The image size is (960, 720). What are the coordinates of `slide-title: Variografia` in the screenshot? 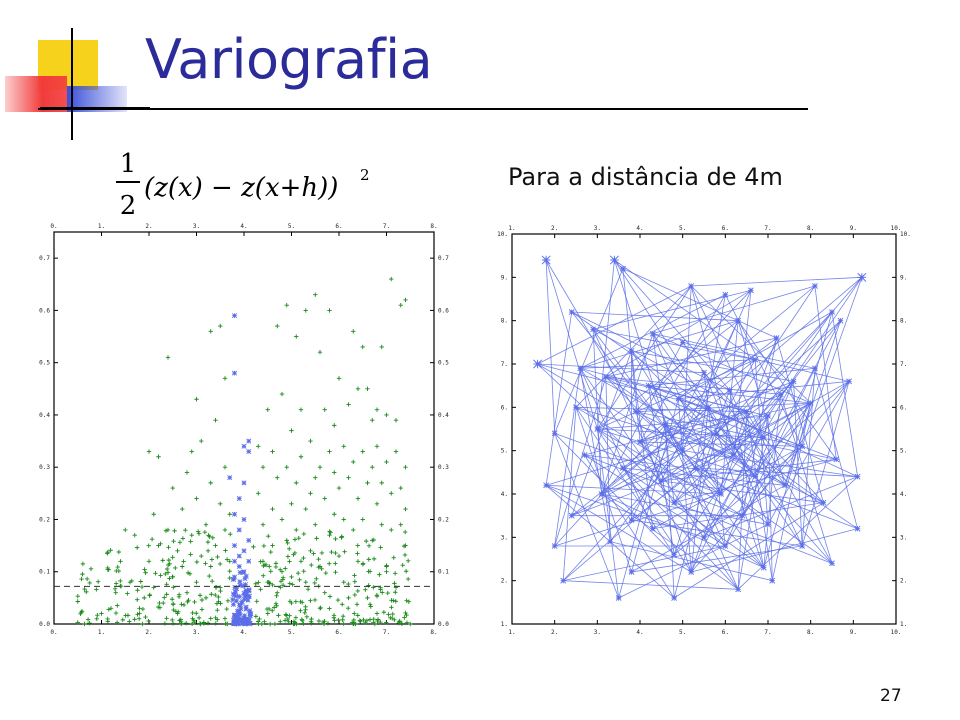 It's located at (289, 59).